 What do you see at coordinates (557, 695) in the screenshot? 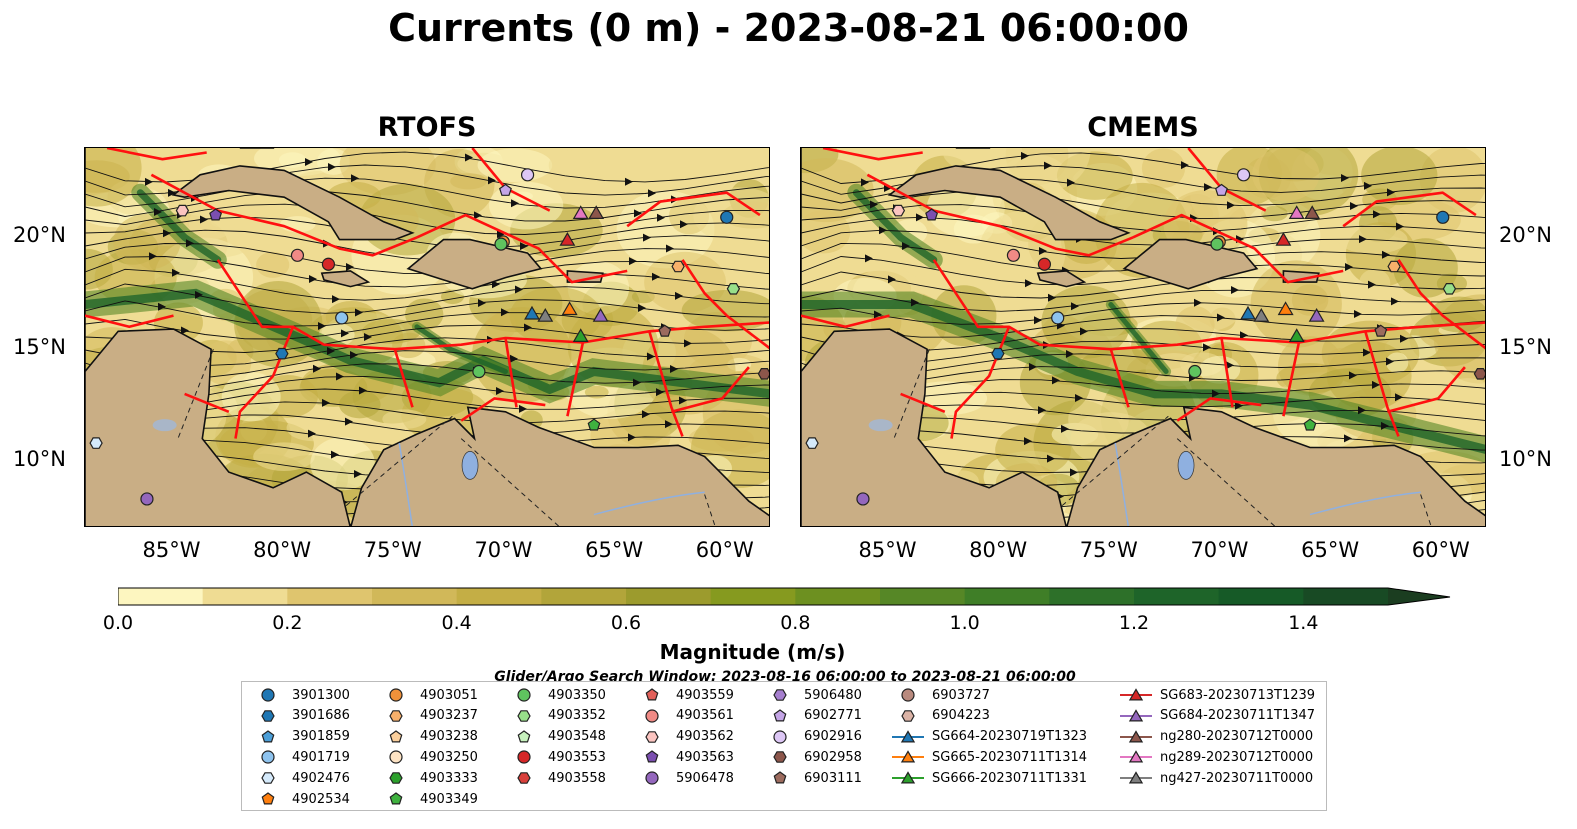
I see `legend-entry: 4903350` at bounding box center [557, 695].